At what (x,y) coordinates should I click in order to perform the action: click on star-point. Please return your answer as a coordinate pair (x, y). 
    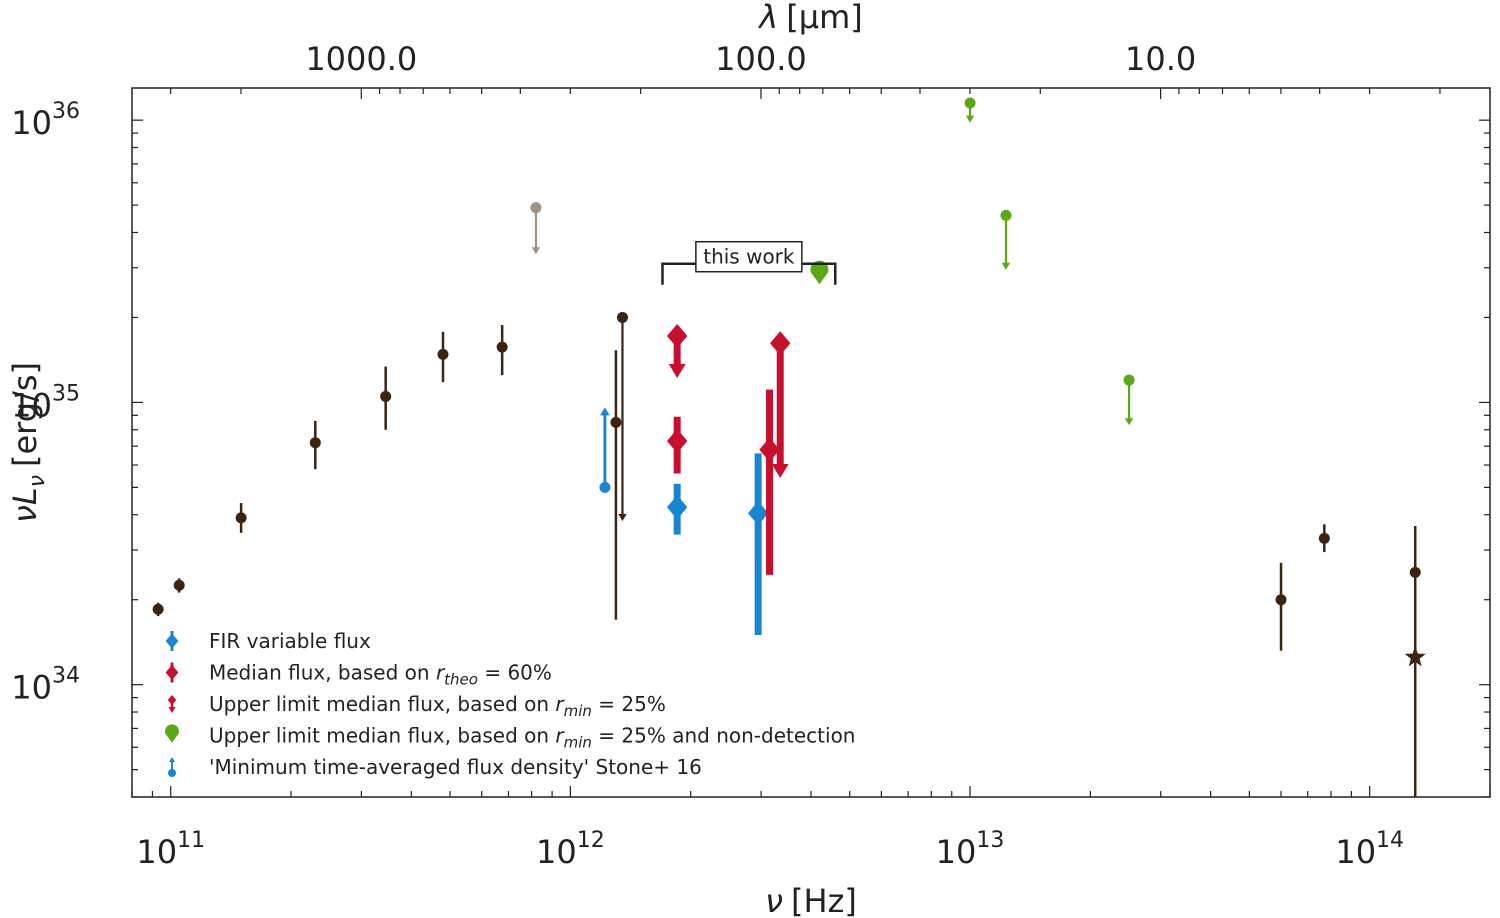
    Looking at the image, I should click on (1415, 656).